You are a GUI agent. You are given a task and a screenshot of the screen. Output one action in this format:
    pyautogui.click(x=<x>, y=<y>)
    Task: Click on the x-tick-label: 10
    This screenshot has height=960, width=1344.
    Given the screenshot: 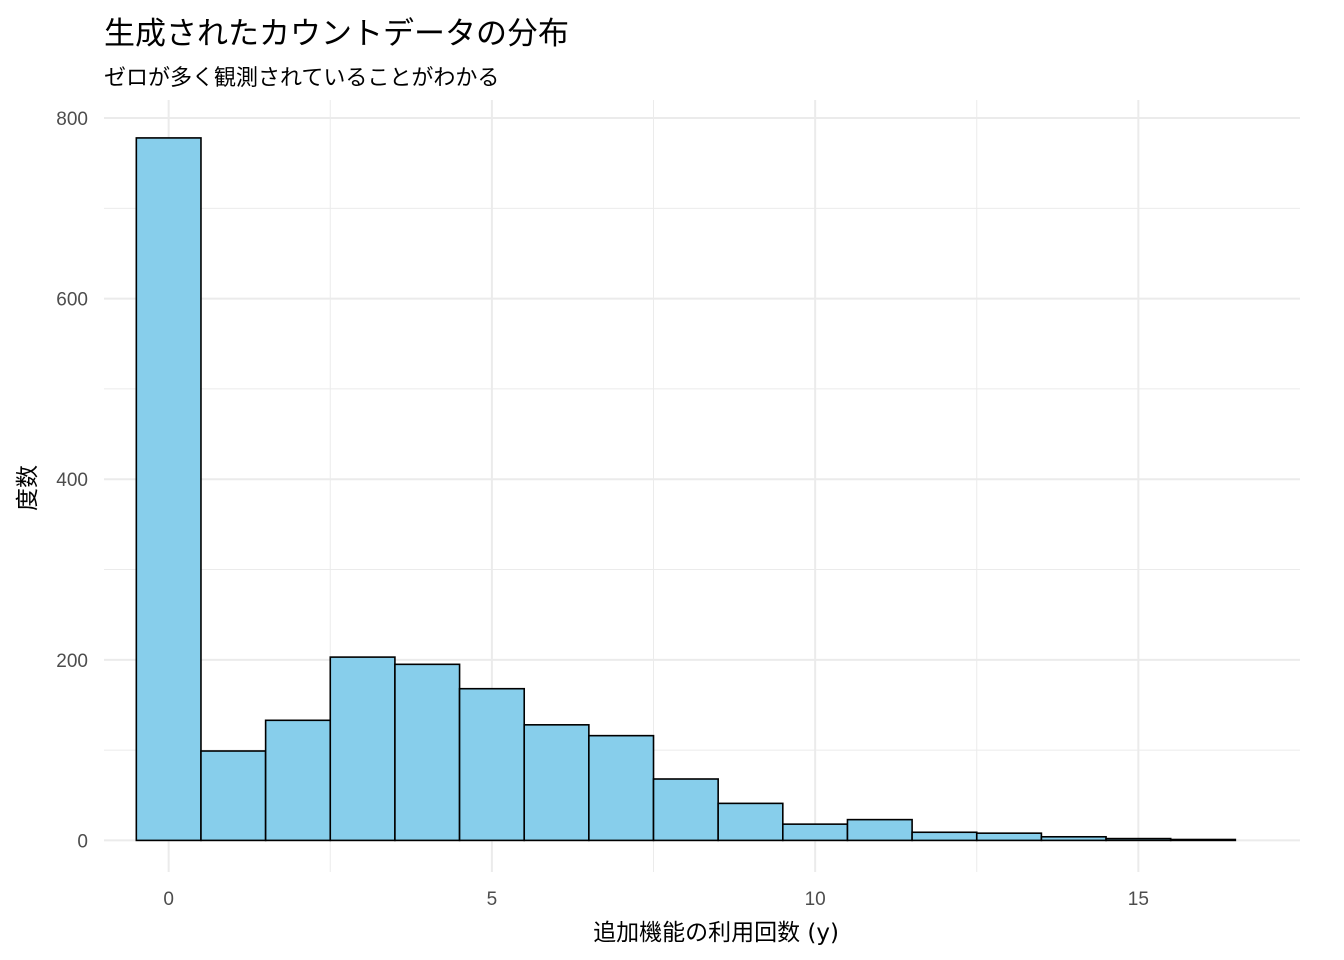 What is the action you would take?
    pyautogui.click(x=815, y=899)
    